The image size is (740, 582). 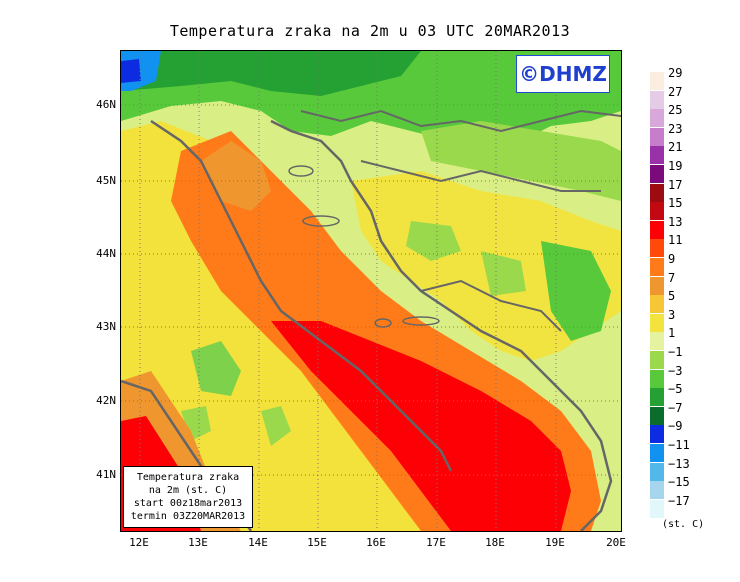 I want to click on lat-label-44n: 44N, so click(x=106, y=253).